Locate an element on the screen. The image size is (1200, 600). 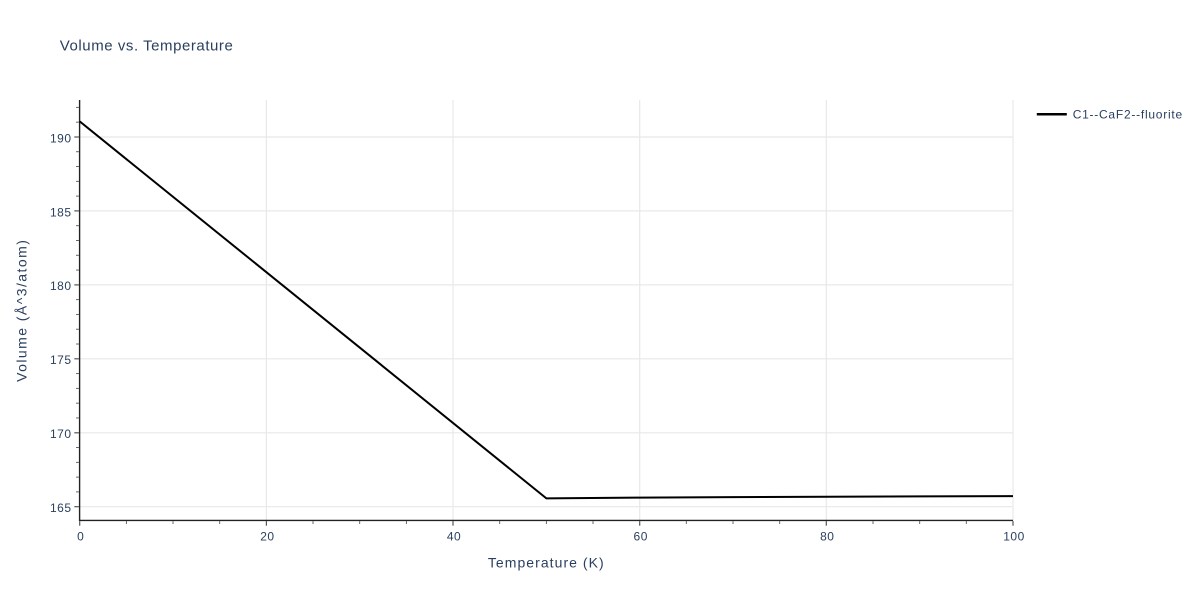
svg-text: 60 is located at coordinates (641, 537).